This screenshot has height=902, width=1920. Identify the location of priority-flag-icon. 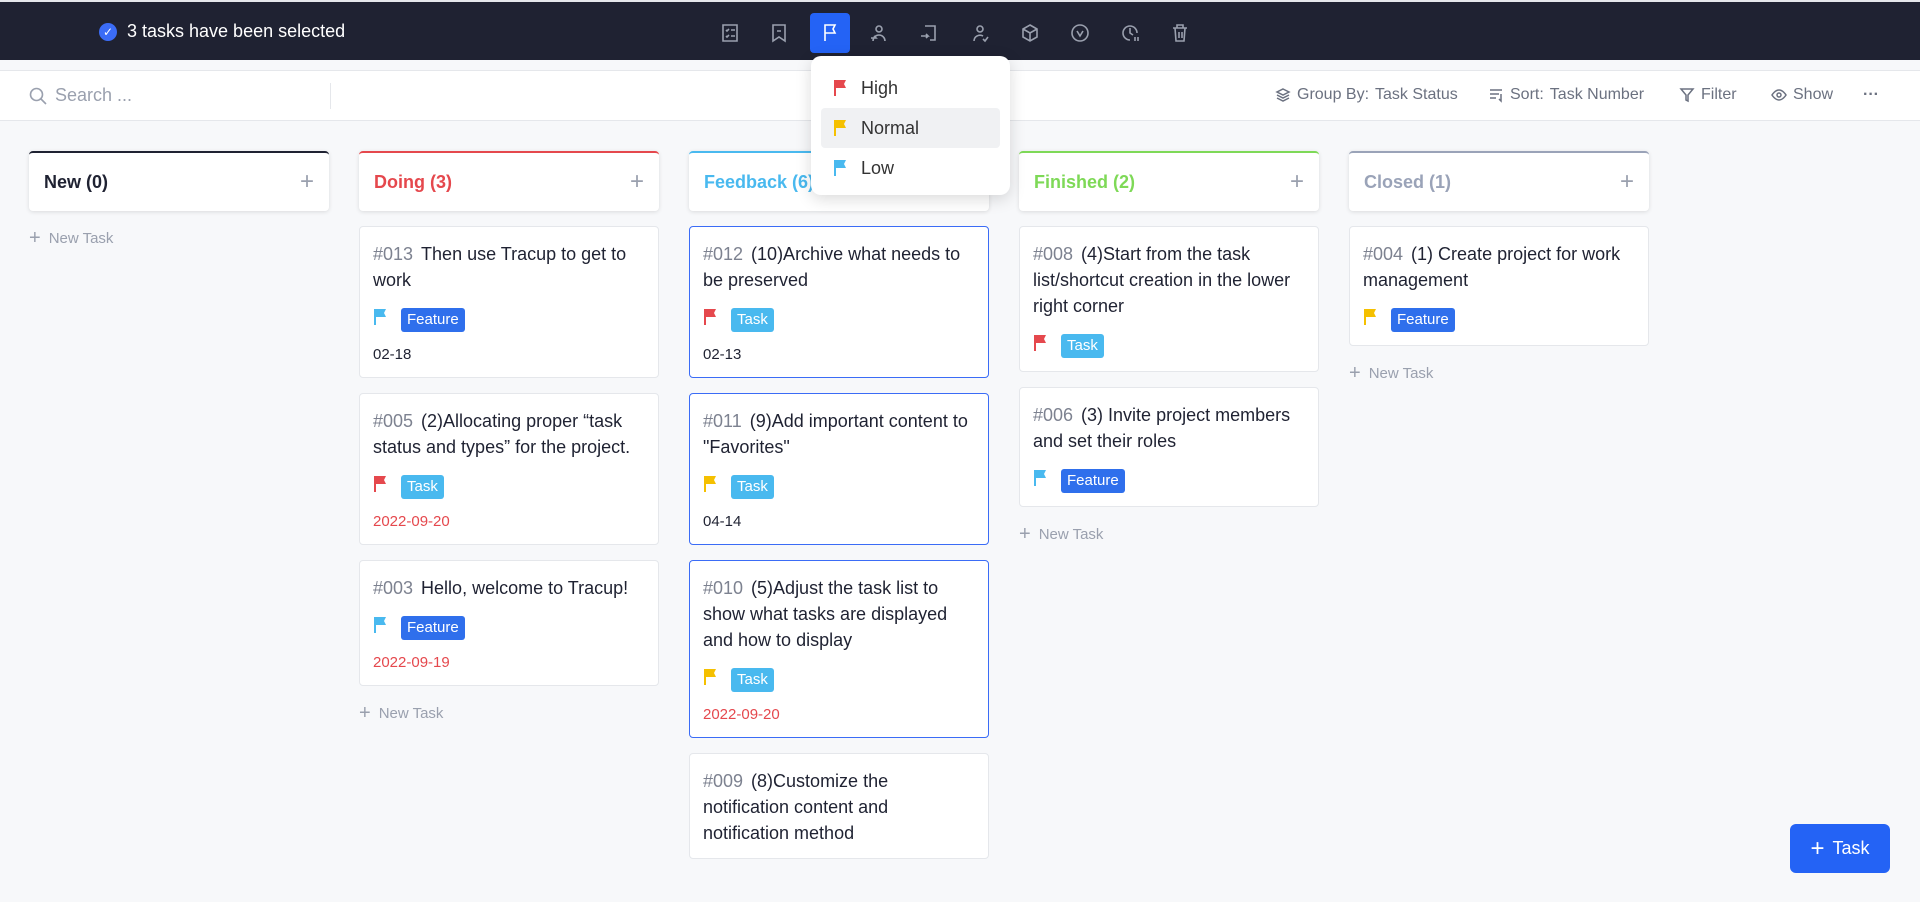
(830, 32).